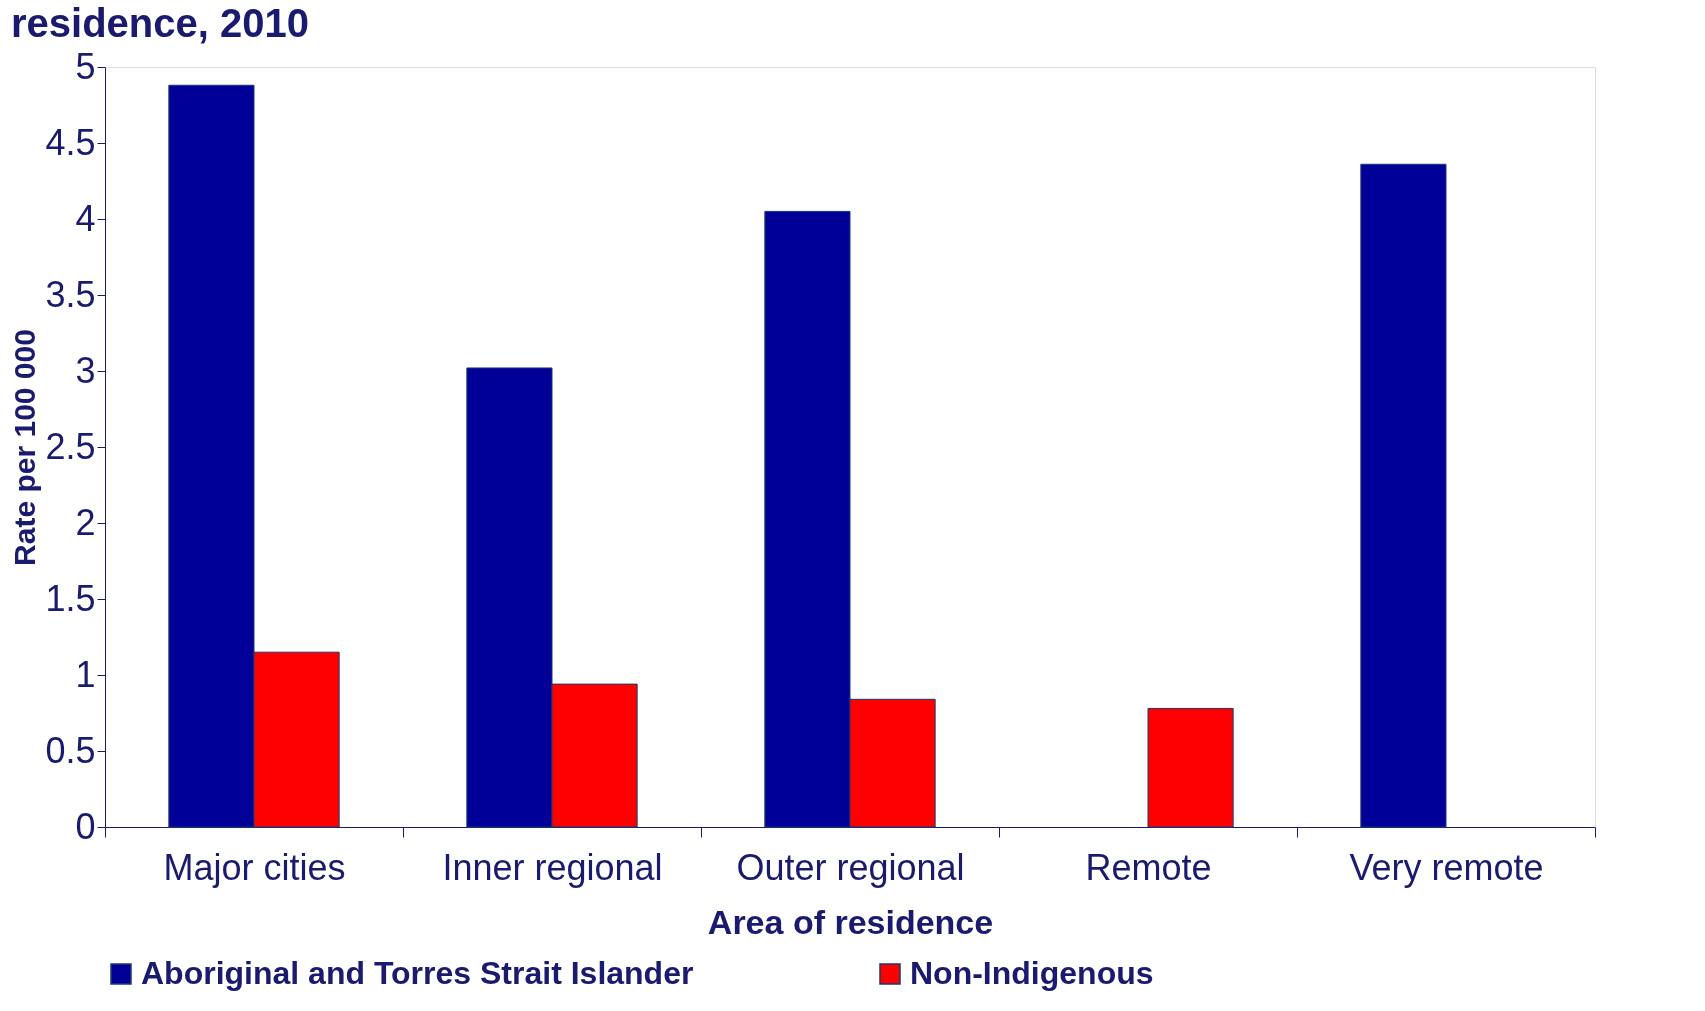 The width and height of the screenshot is (1705, 1011). What do you see at coordinates (85, 826) in the screenshot?
I see `y-tick-label: 0` at bounding box center [85, 826].